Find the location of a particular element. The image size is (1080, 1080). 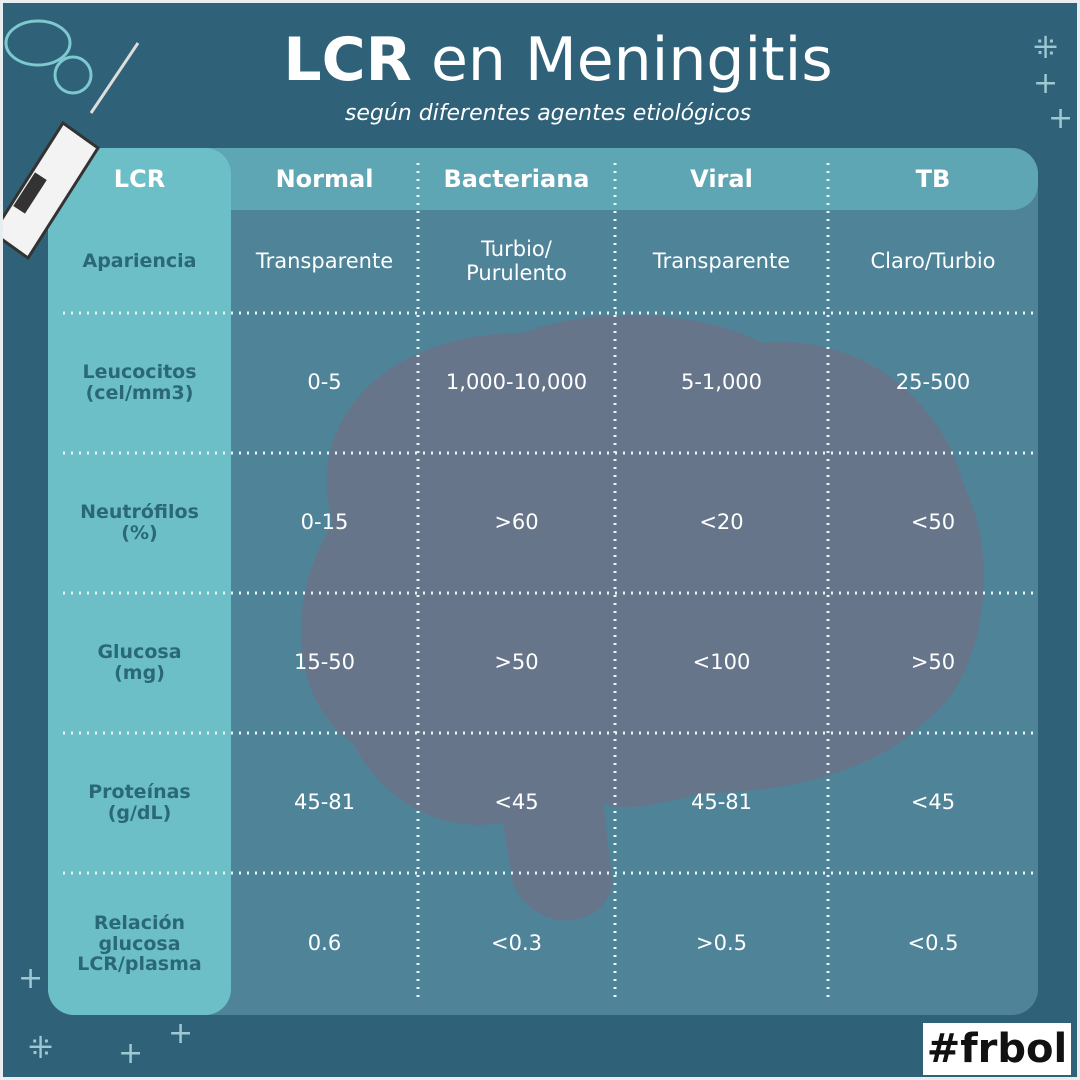

row-label: Neutrófilos (%) is located at coordinates (139, 522).